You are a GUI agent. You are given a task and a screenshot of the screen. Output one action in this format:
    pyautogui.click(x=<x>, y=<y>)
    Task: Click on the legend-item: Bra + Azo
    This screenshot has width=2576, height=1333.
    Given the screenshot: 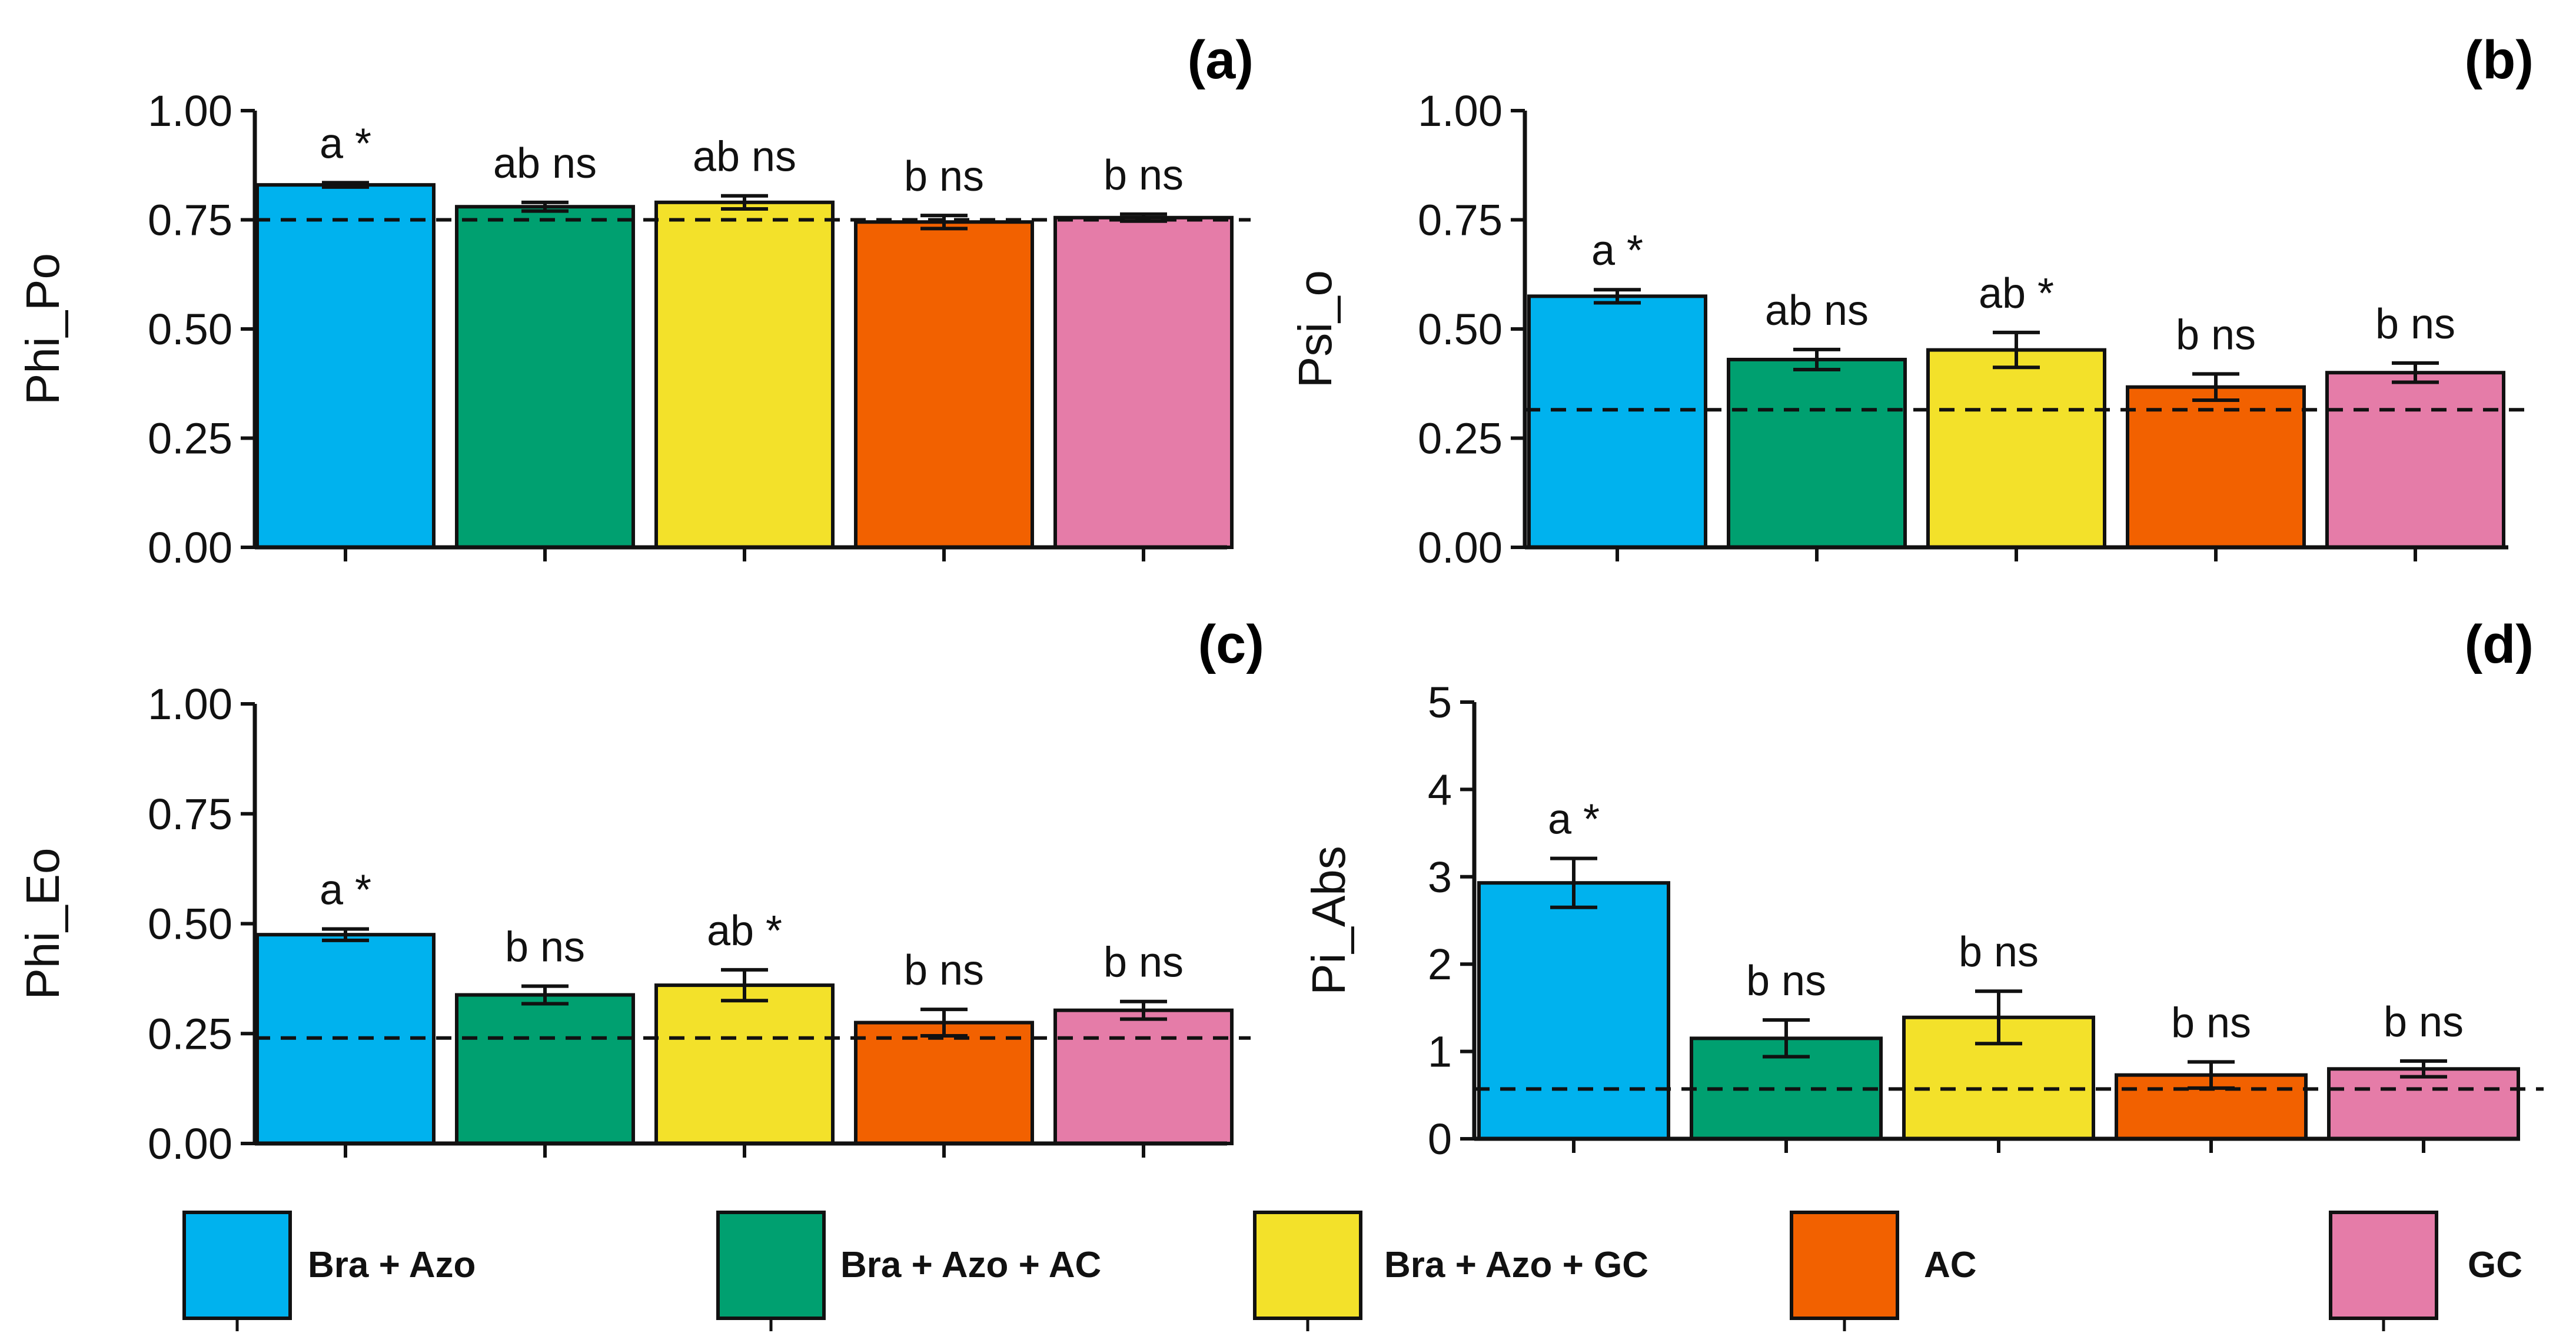 What is the action you would take?
    pyautogui.click(x=329, y=1271)
    